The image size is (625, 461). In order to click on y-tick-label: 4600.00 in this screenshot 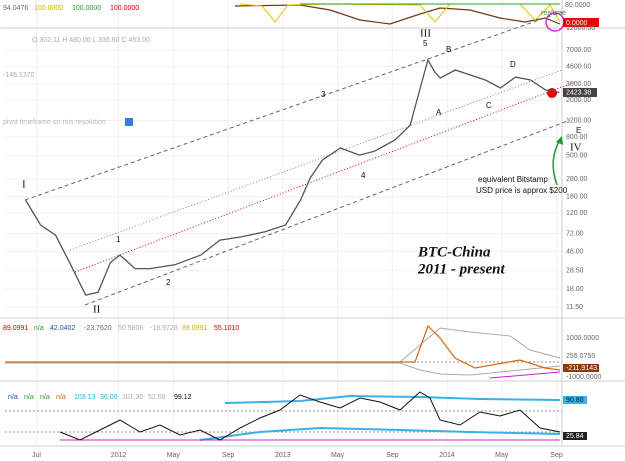, I will do `click(578, 67)`.